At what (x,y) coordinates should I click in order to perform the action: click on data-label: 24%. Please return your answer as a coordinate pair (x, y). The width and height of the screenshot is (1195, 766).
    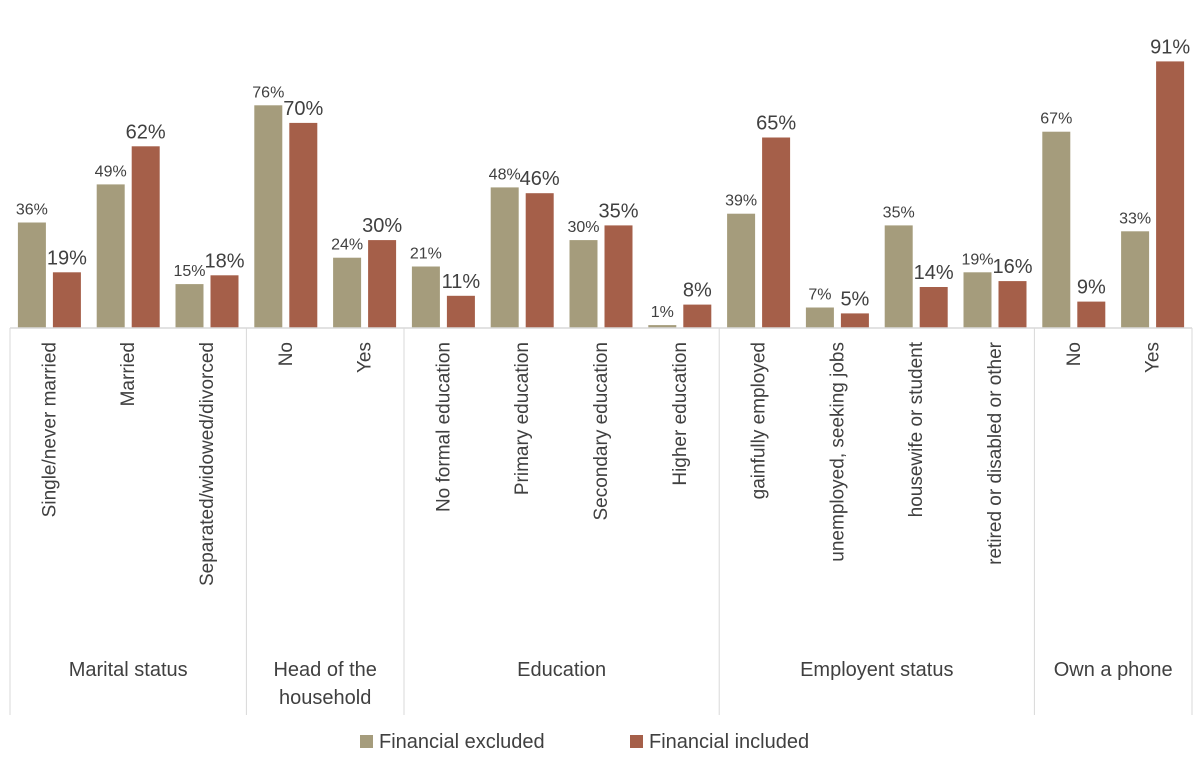
    Looking at the image, I should click on (347, 245).